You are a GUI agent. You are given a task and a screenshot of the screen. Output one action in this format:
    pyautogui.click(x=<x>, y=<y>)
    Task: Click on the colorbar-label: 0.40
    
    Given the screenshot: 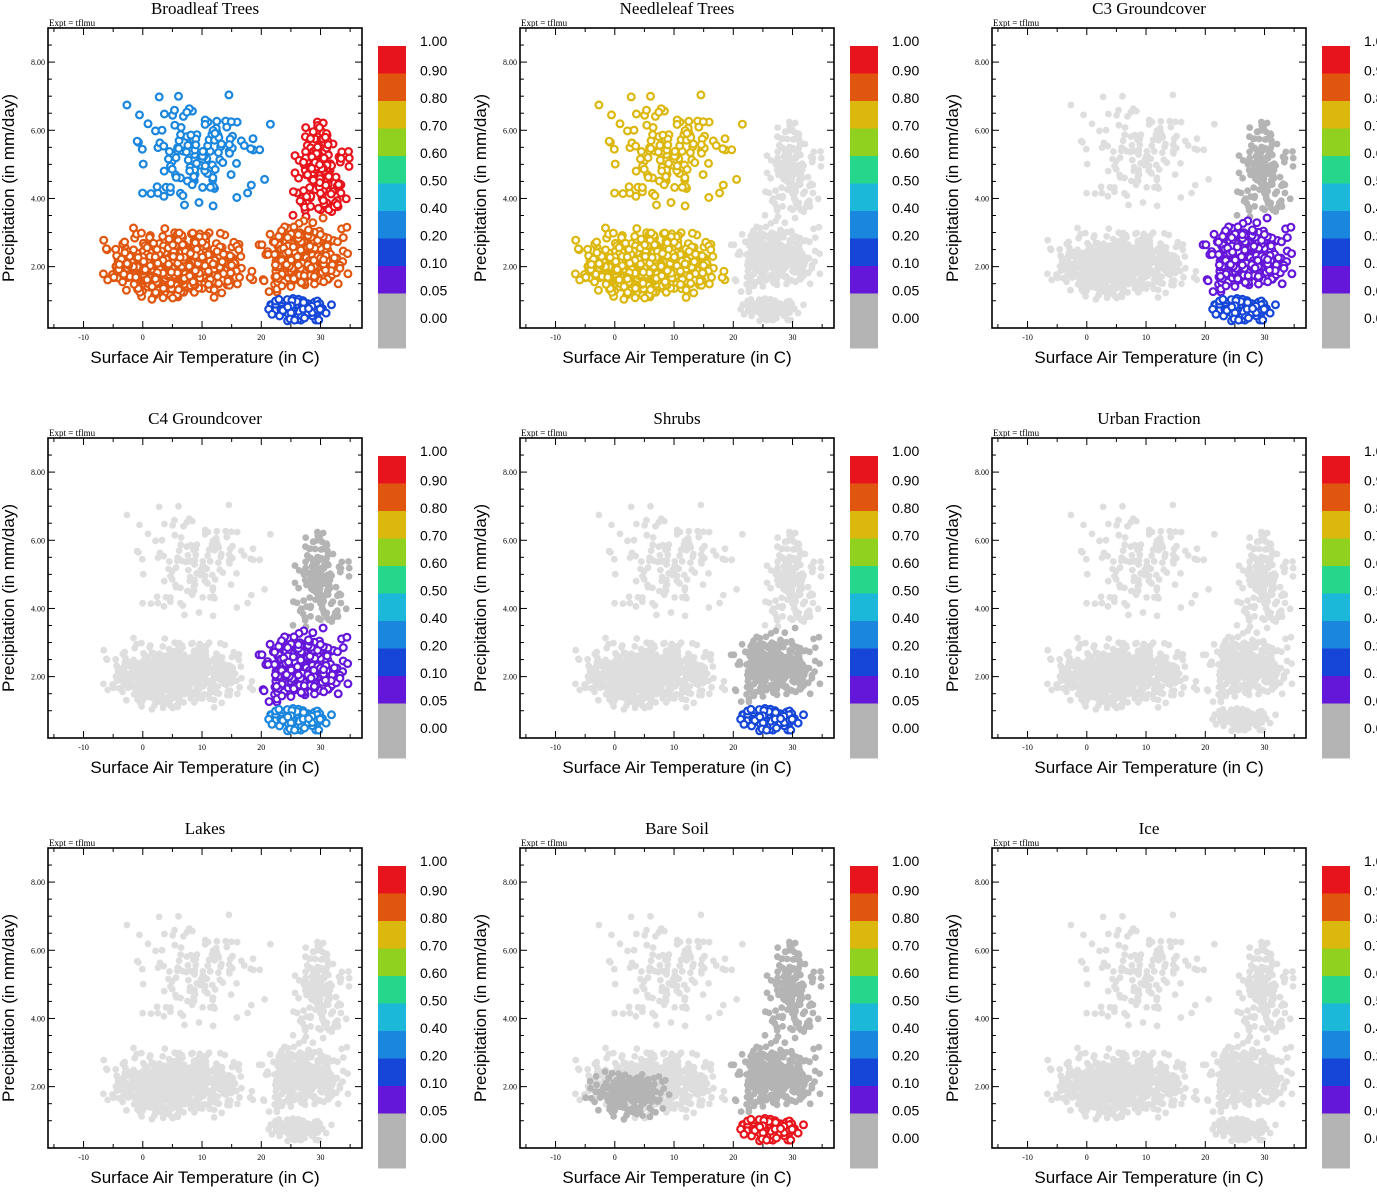 What is the action you would take?
    pyautogui.click(x=433, y=208)
    